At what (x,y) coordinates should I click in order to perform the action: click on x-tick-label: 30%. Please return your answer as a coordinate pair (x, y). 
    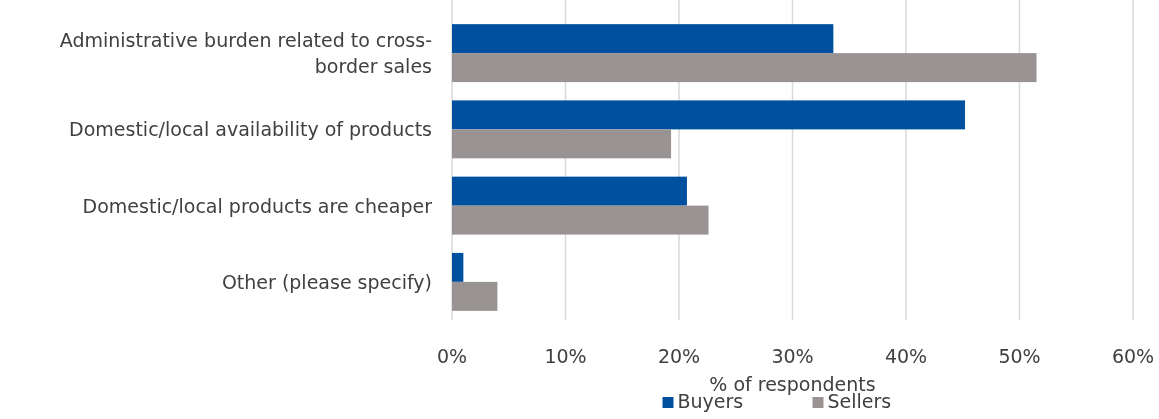
    Looking at the image, I should click on (792, 356).